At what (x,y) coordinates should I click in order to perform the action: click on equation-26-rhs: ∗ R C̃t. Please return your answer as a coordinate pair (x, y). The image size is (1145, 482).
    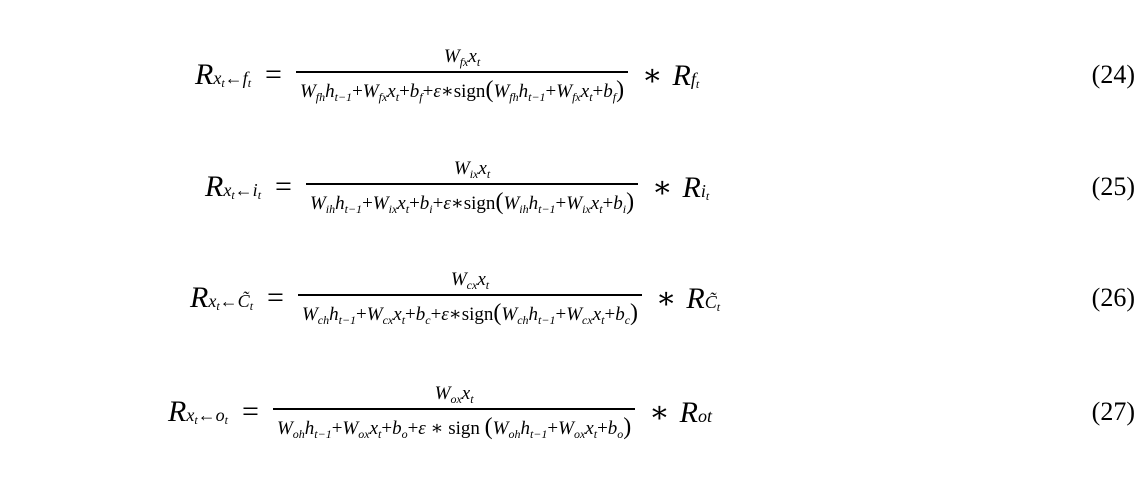
    Looking at the image, I should click on (688, 298).